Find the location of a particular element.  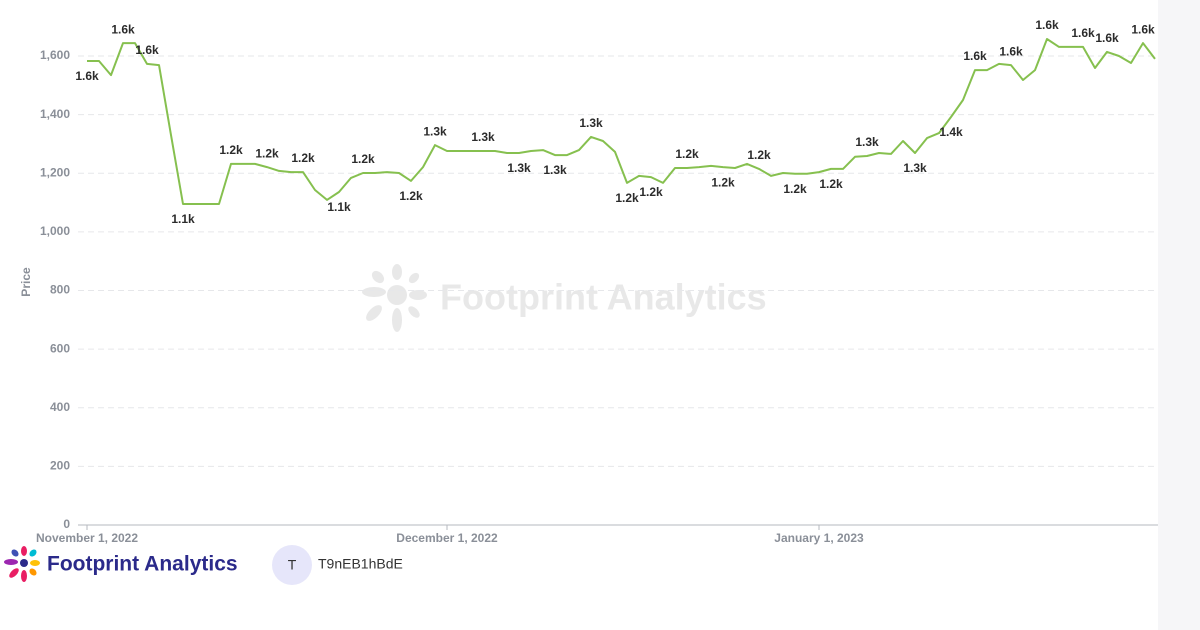

side-panel is located at coordinates (1179, 315).